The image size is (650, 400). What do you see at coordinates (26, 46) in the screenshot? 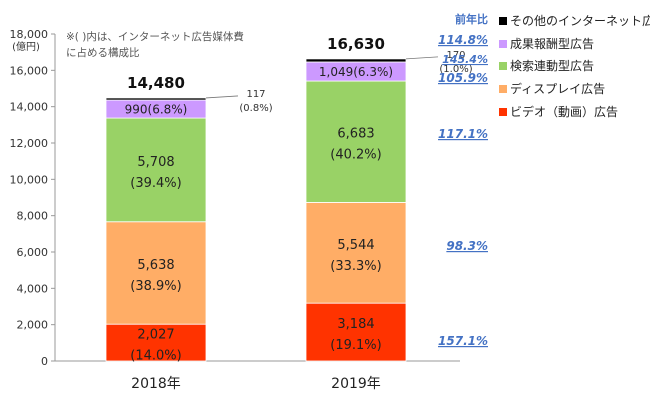
I see `y-axis-unit: (億円)` at bounding box center [26, 46].